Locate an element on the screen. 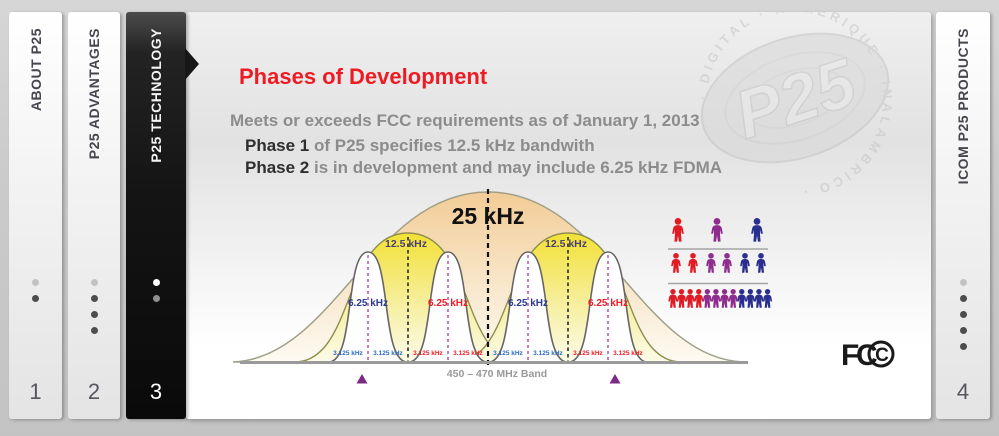 This screenshot has width=999, height=436. fcc-logo-icon: F C C is located at coordinates (868, 355).